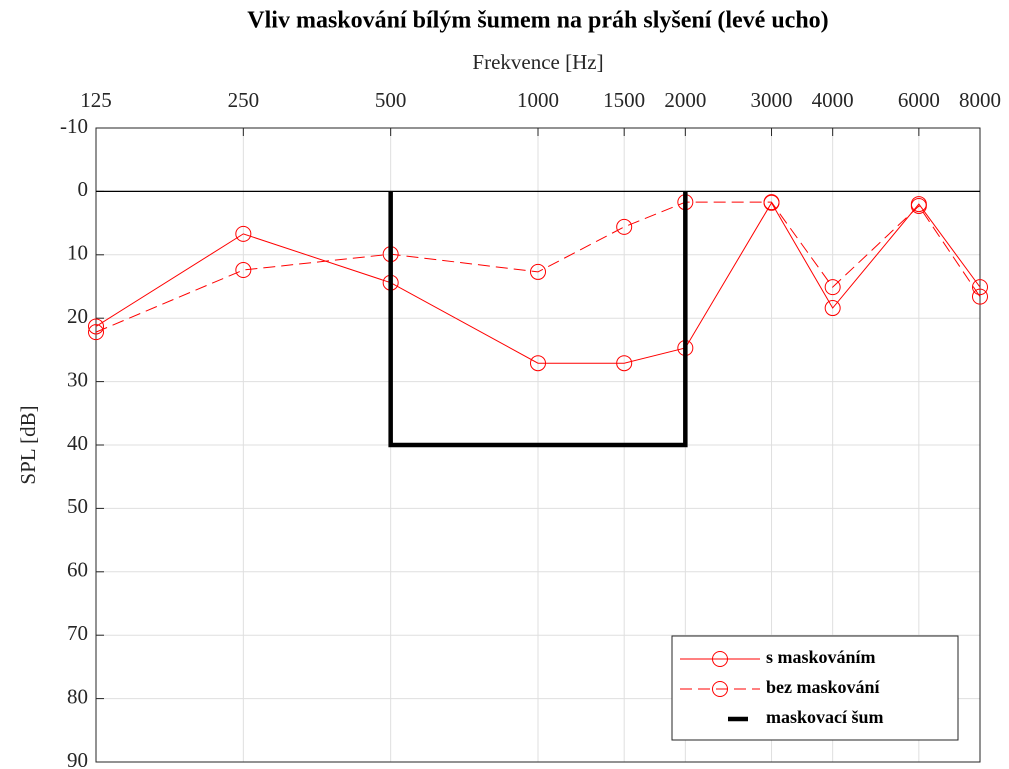 The height and width of the screenshot is (769, 1009). What do you see at coordinates (77, 758) in the screenshot?
I see `y-tick-label: 90` at bounding box center [77, 758].